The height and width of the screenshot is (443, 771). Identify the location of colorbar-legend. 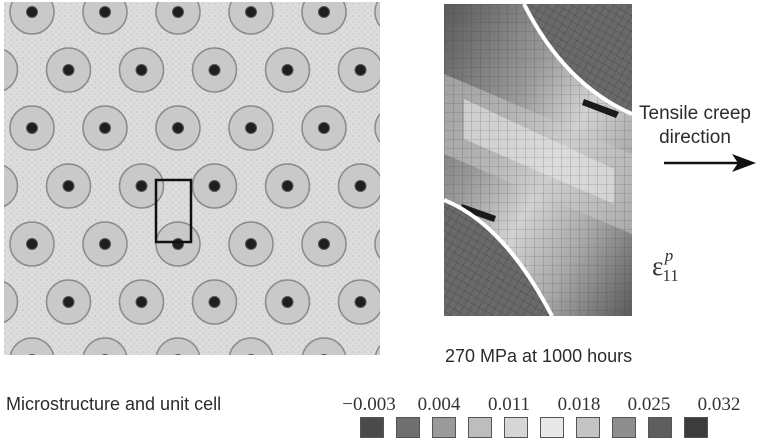
(540, 428).